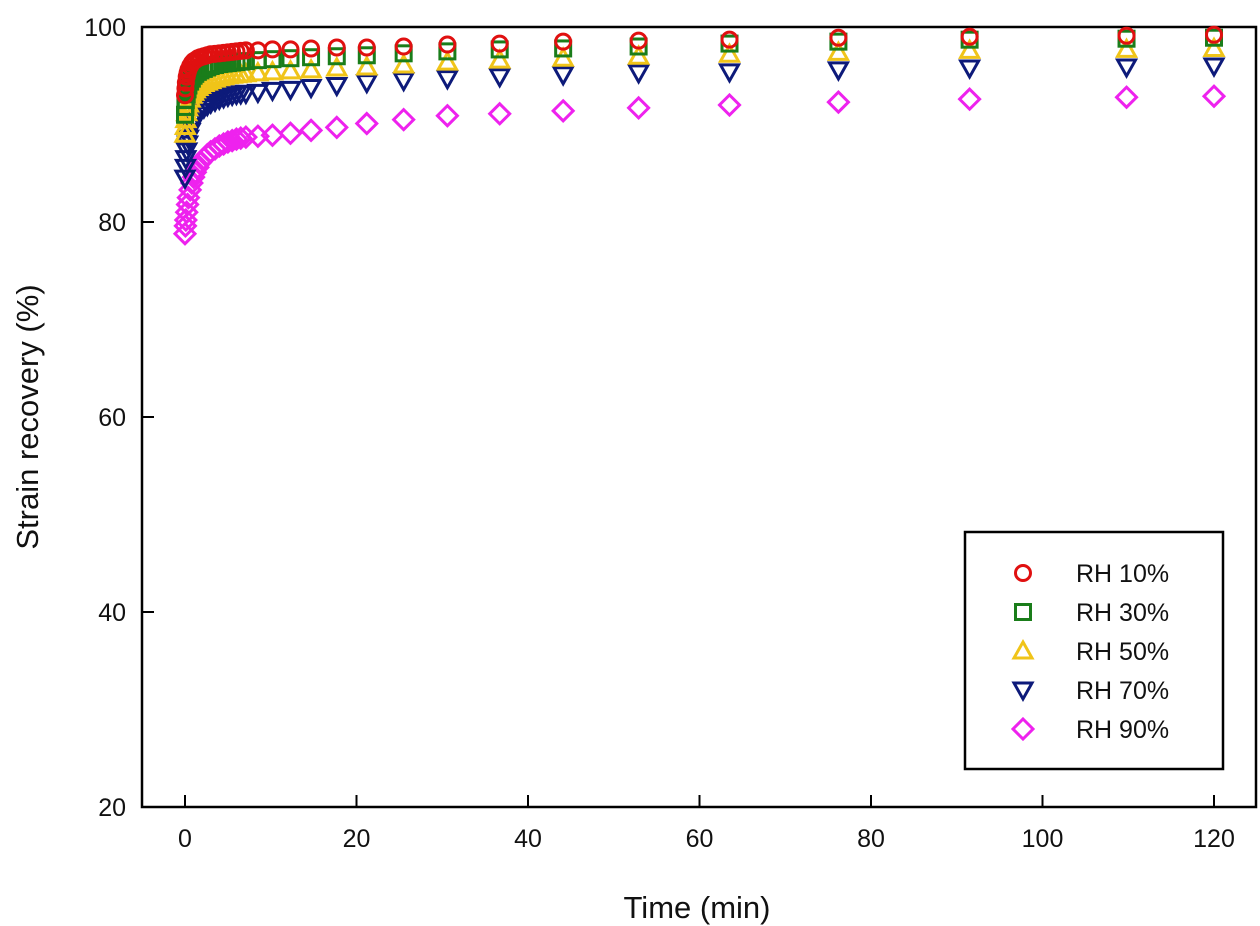  Describe the element at coordinates (112, 808) in the screenshot. I see `y-tick-label: 20` at that location.